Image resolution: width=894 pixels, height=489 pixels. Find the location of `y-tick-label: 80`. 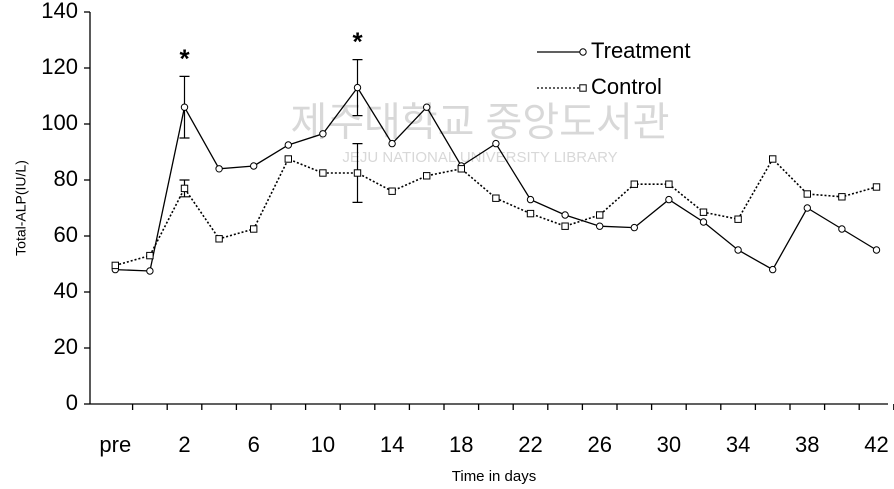

y-tick-label: 80 is located at coordinates (66, 178).